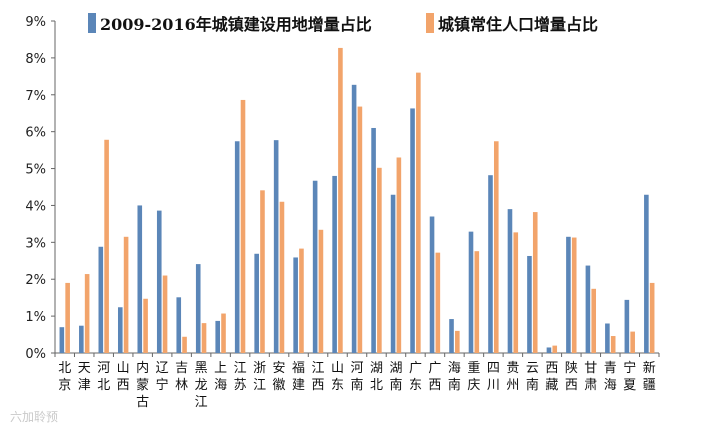 Image resolution: width=714 pixels, height=430 pixels. Describe the element at coordinates (123, 377) in the screenshot. I see `x-tick-label: 山西` at that location.